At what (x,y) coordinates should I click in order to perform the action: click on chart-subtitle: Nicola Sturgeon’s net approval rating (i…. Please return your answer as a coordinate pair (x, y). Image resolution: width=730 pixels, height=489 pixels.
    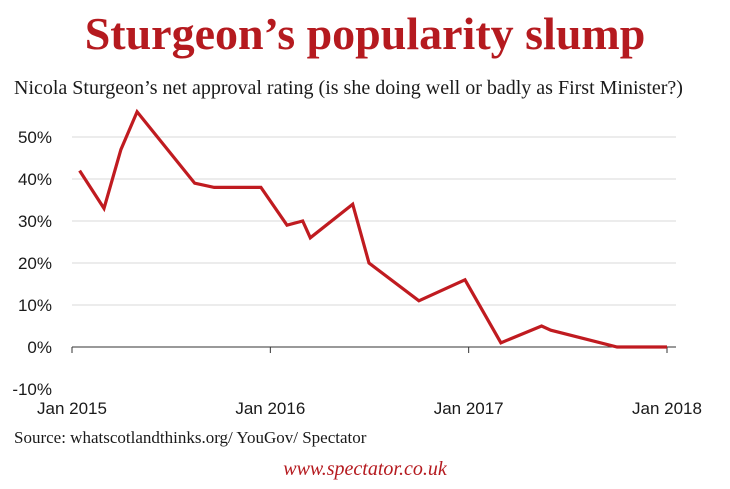
    Looking at the image, I should click on (348, 88).